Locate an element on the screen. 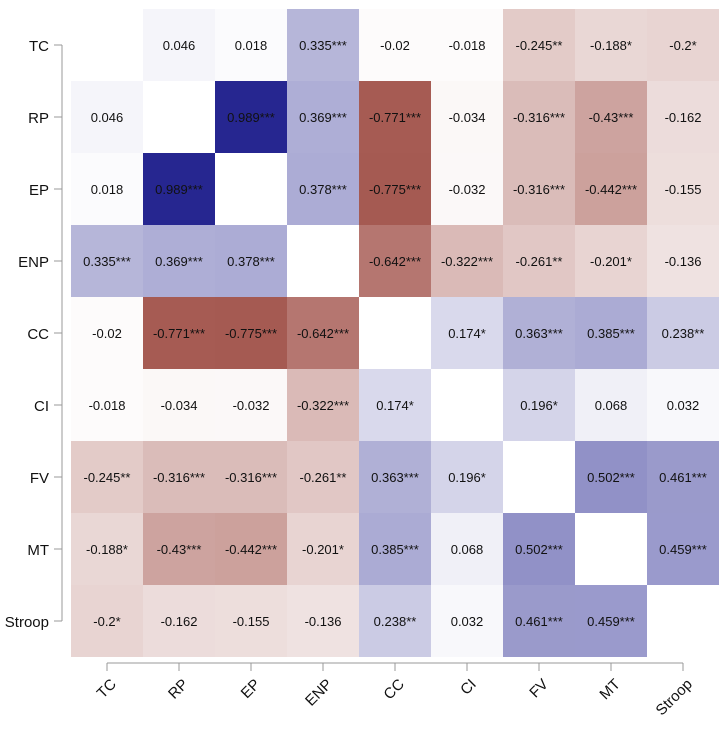  cell-value-label: -0.155 is located at coordinates (251, 621).